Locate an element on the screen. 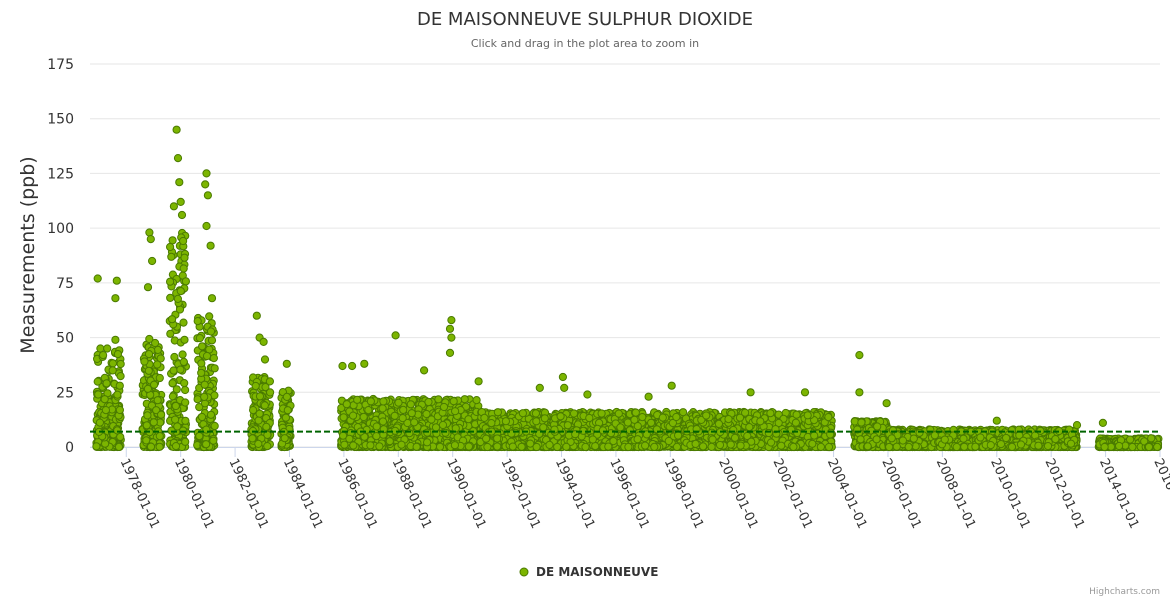 This screenshot has width=1170, height=600. y-tick-label: 175 is located at coordinates (60, 65).